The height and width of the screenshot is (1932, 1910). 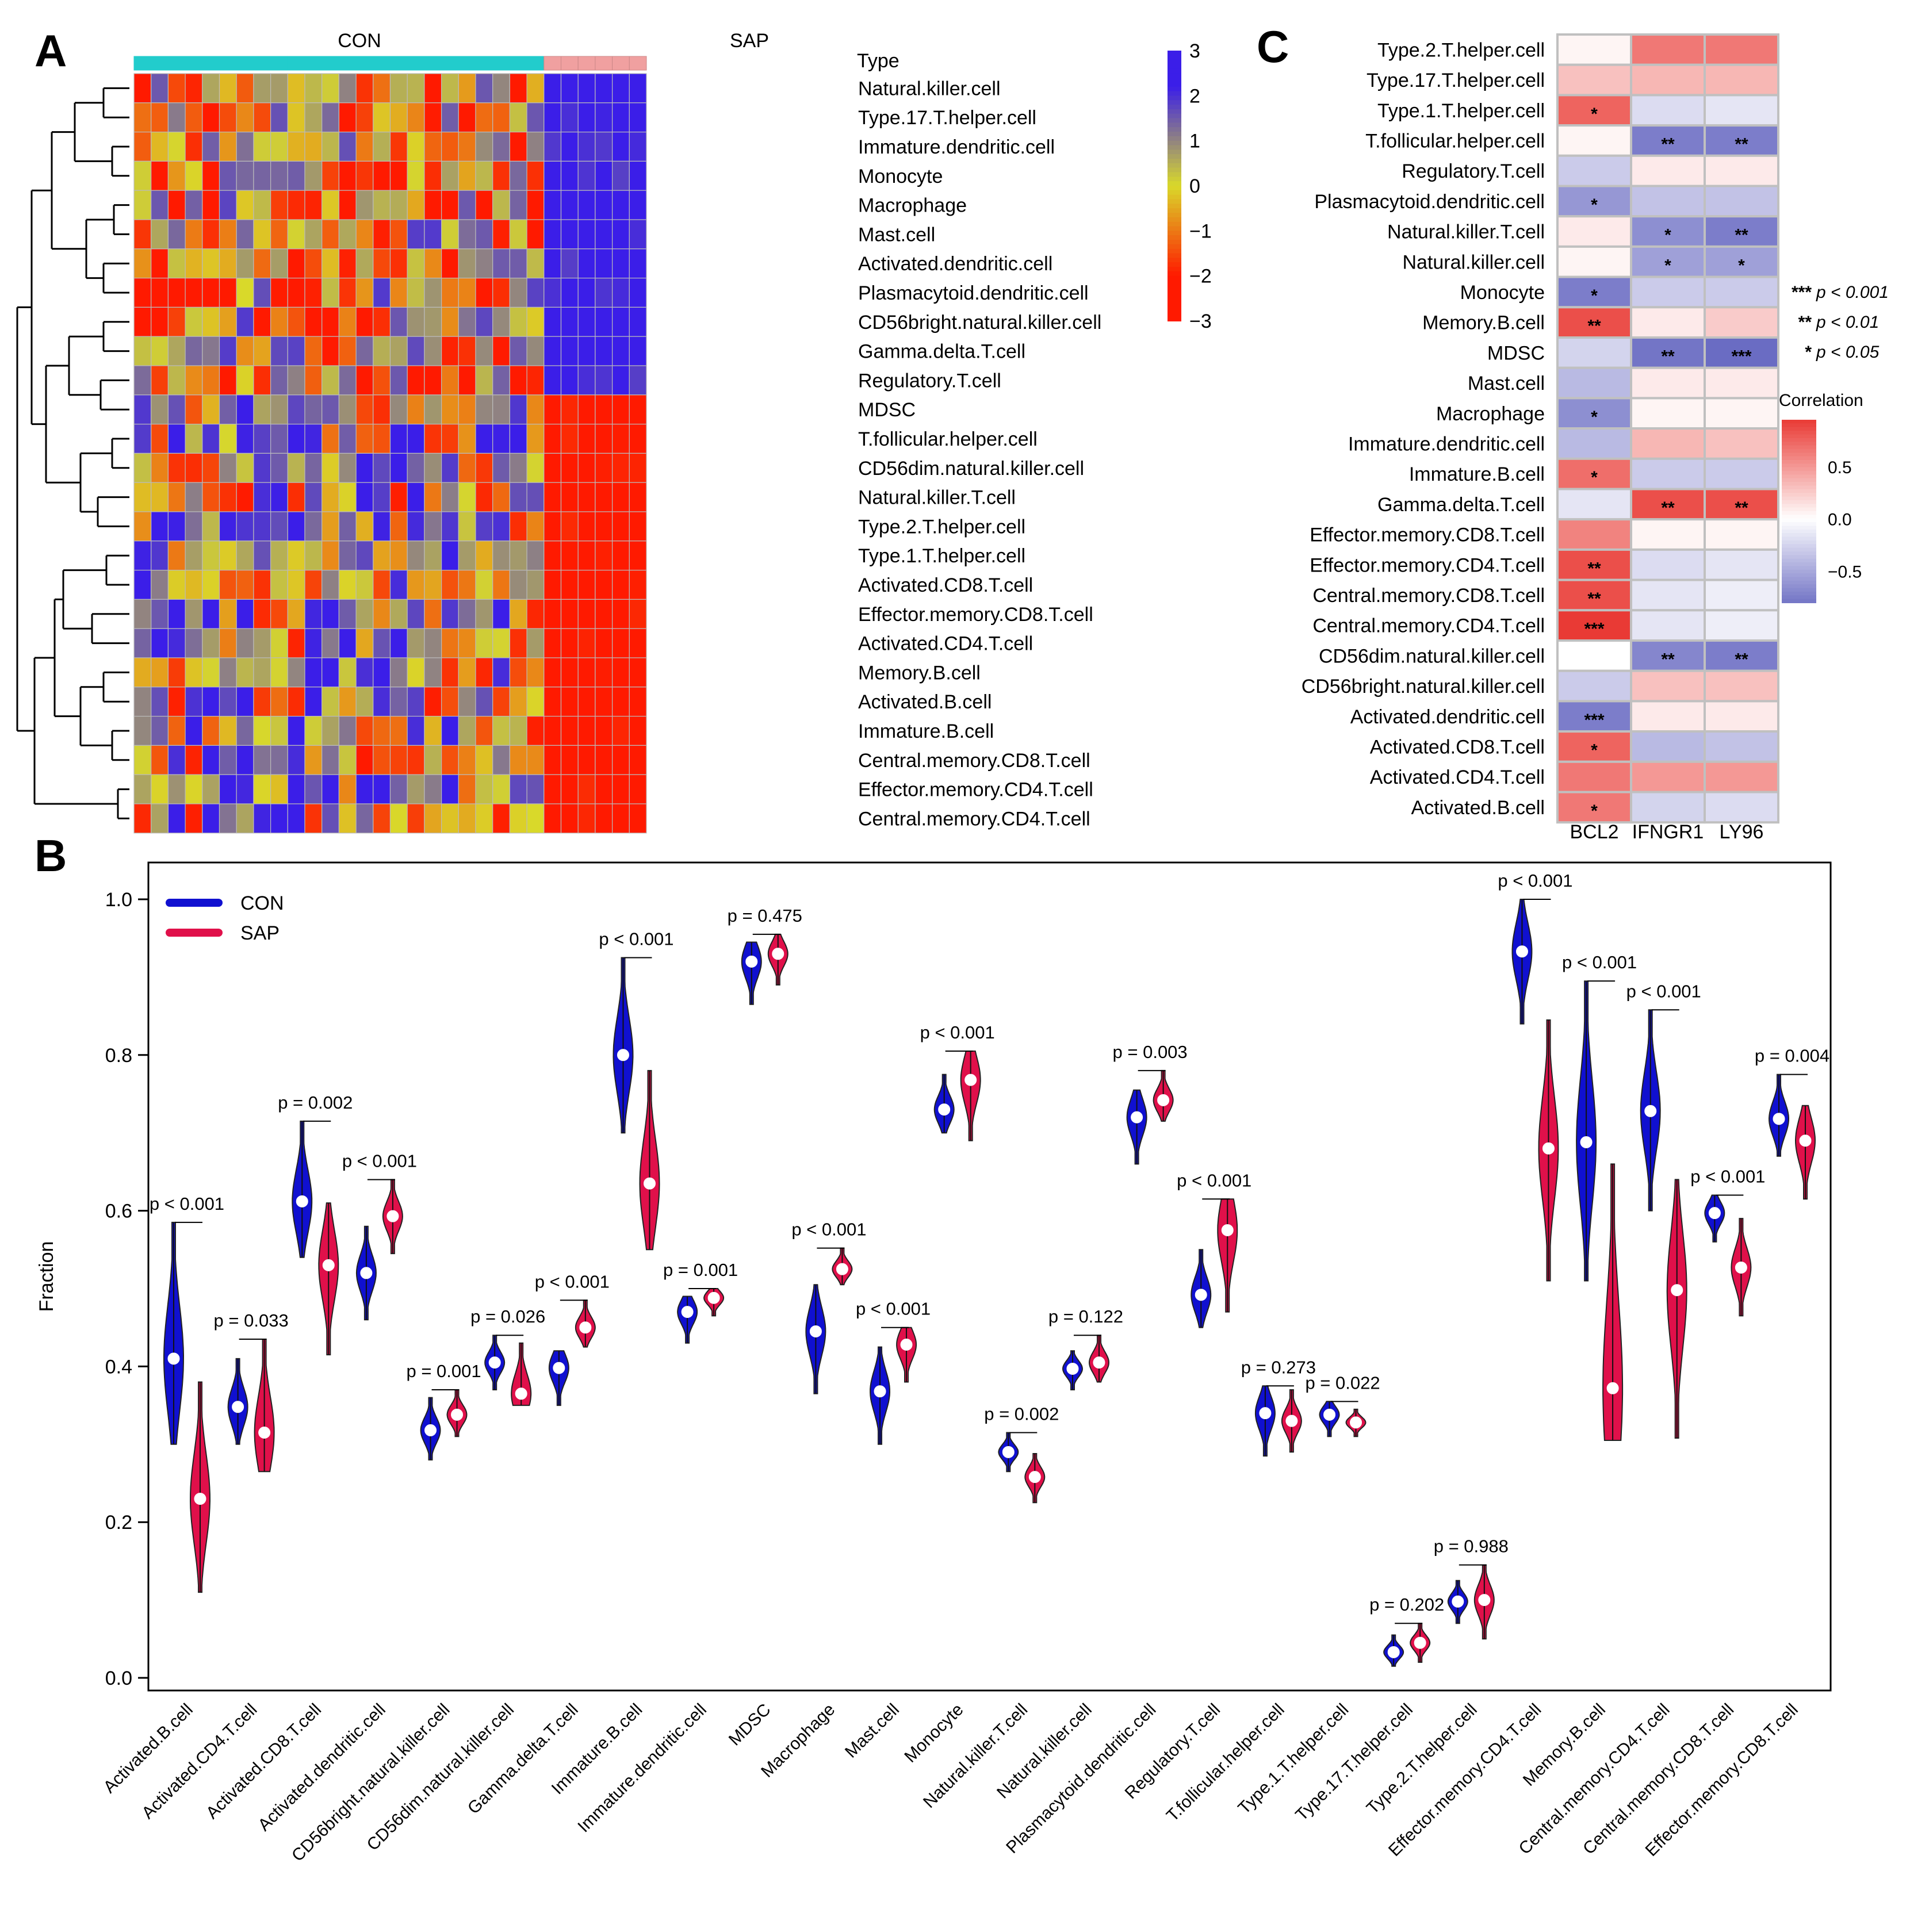 I want to click on x-tick-label: Activated.CD4.T.cell, so click(x=199, y=1761).